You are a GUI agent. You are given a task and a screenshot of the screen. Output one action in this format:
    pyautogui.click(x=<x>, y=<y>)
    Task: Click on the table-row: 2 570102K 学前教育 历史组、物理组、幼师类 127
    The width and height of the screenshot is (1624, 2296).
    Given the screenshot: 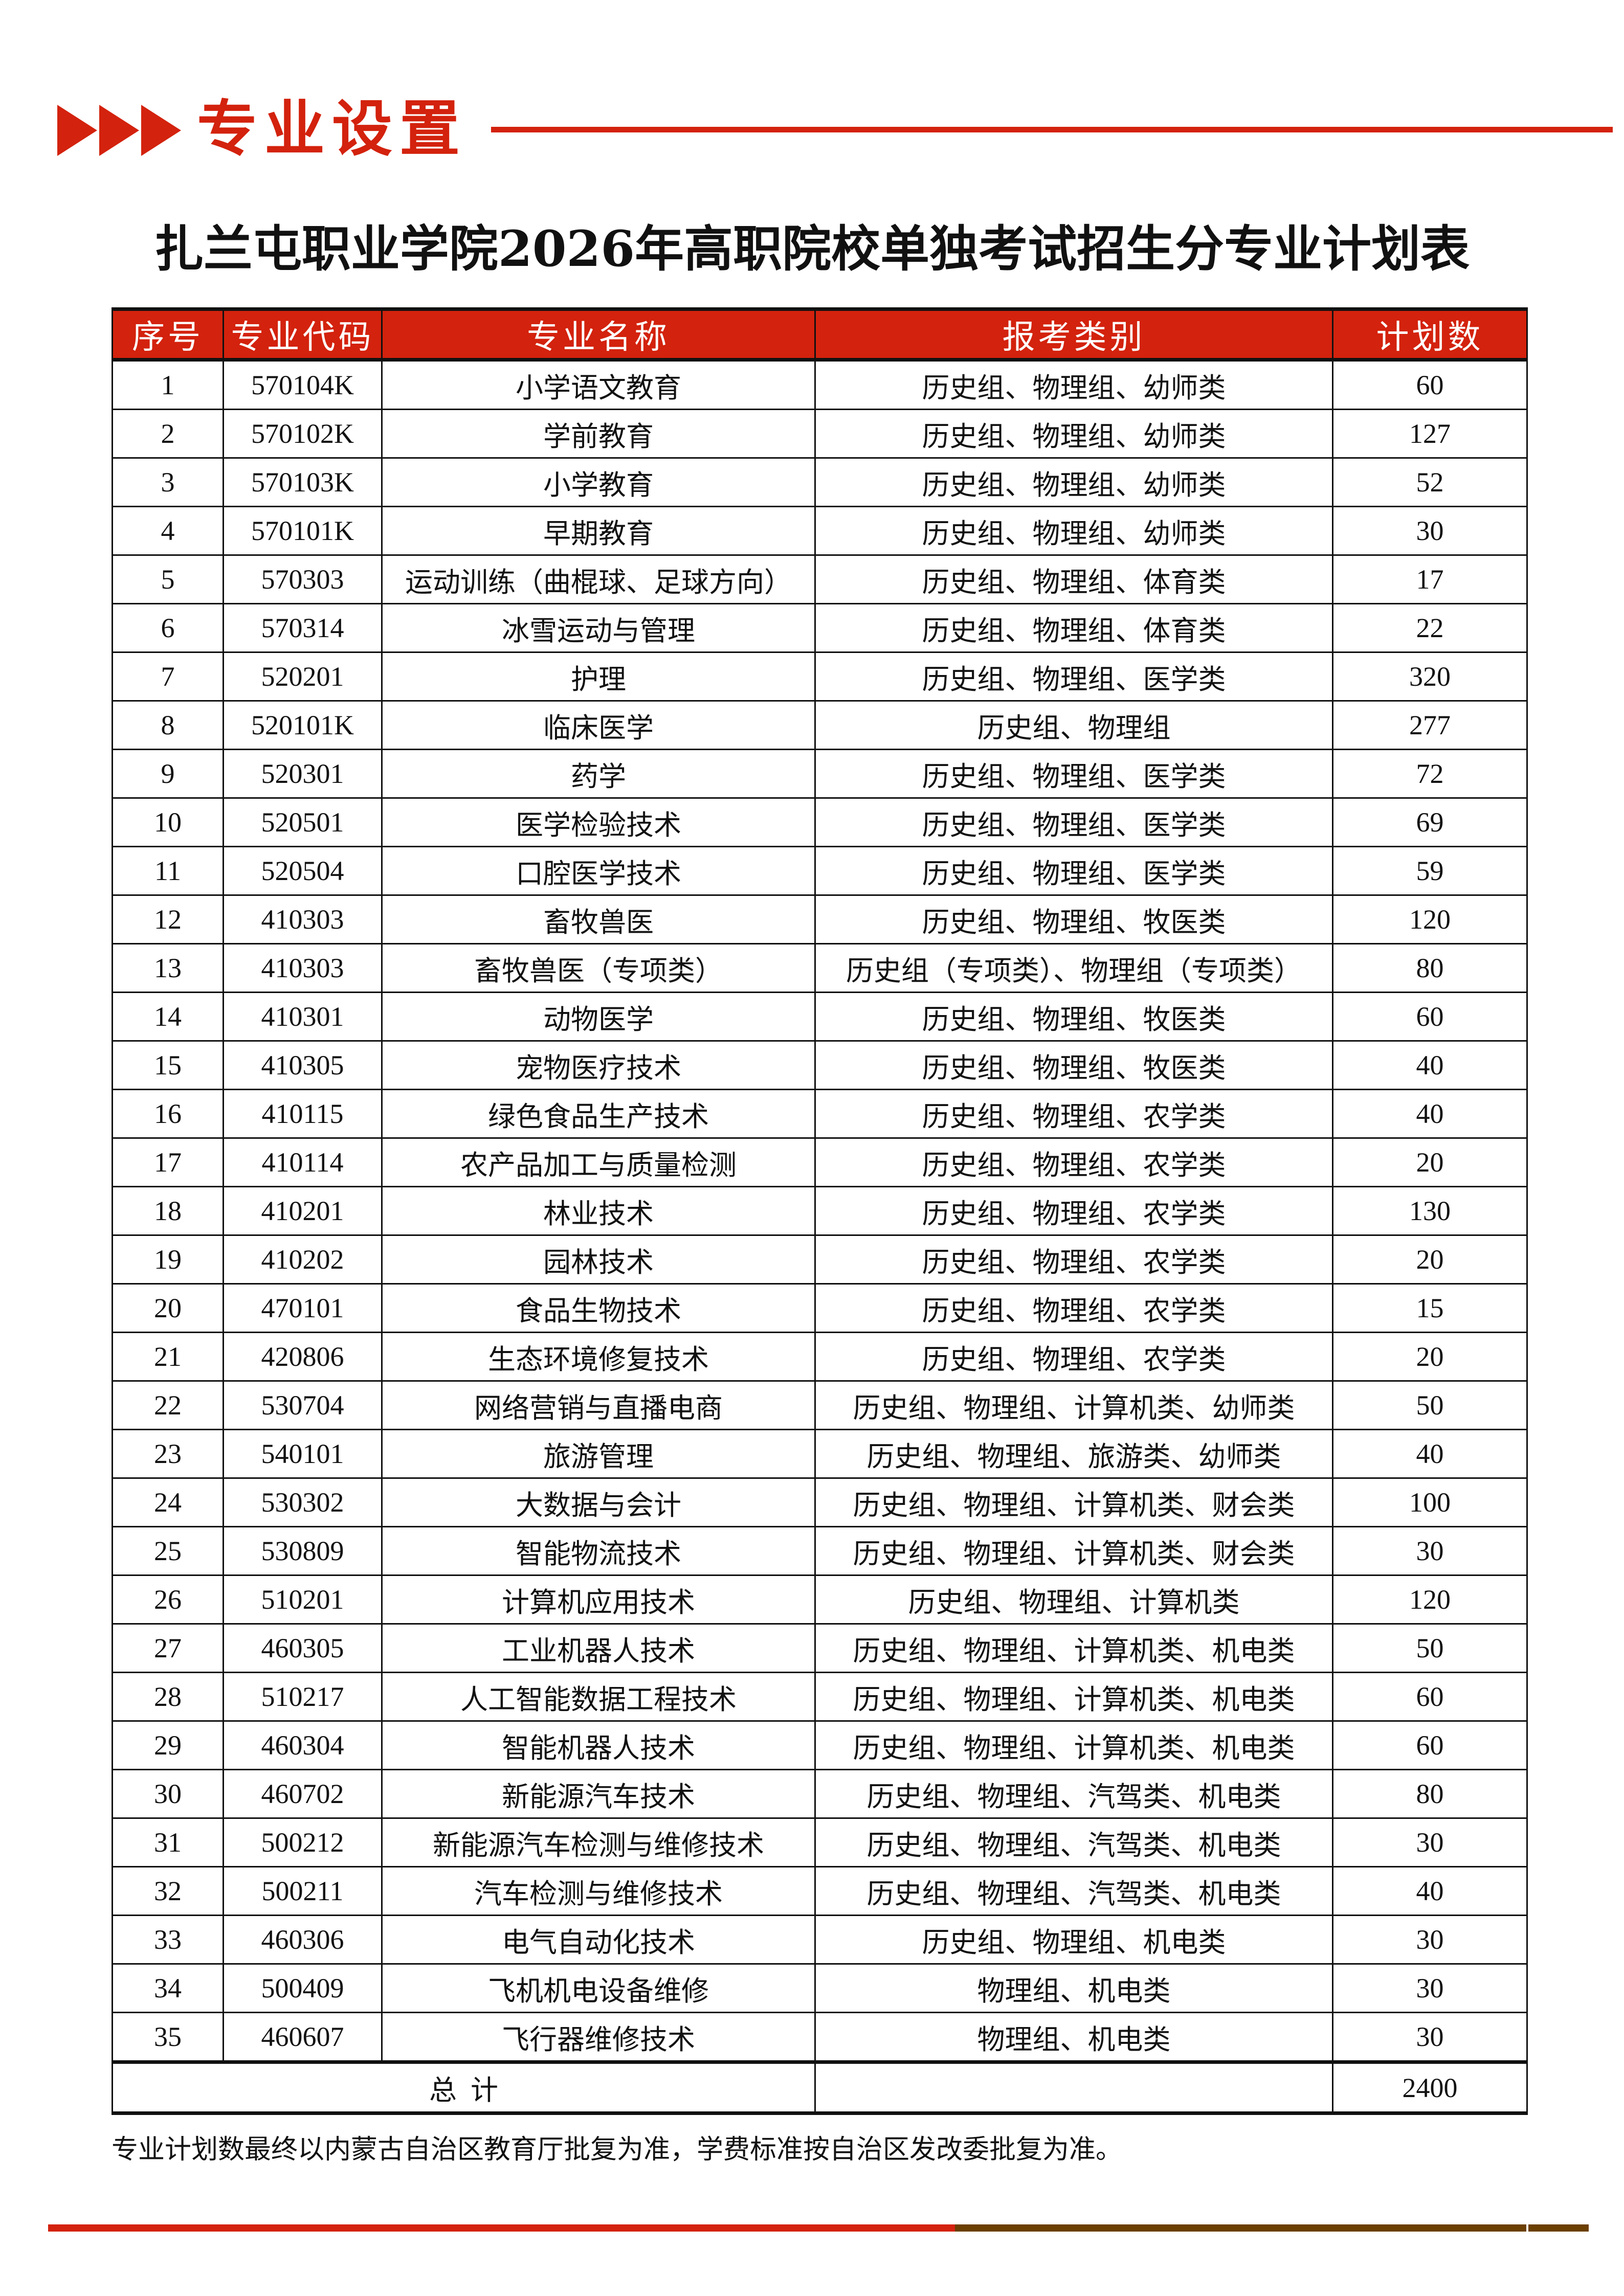 What is the action you would take?
    pyautogui.click(x=820, y=434)
    